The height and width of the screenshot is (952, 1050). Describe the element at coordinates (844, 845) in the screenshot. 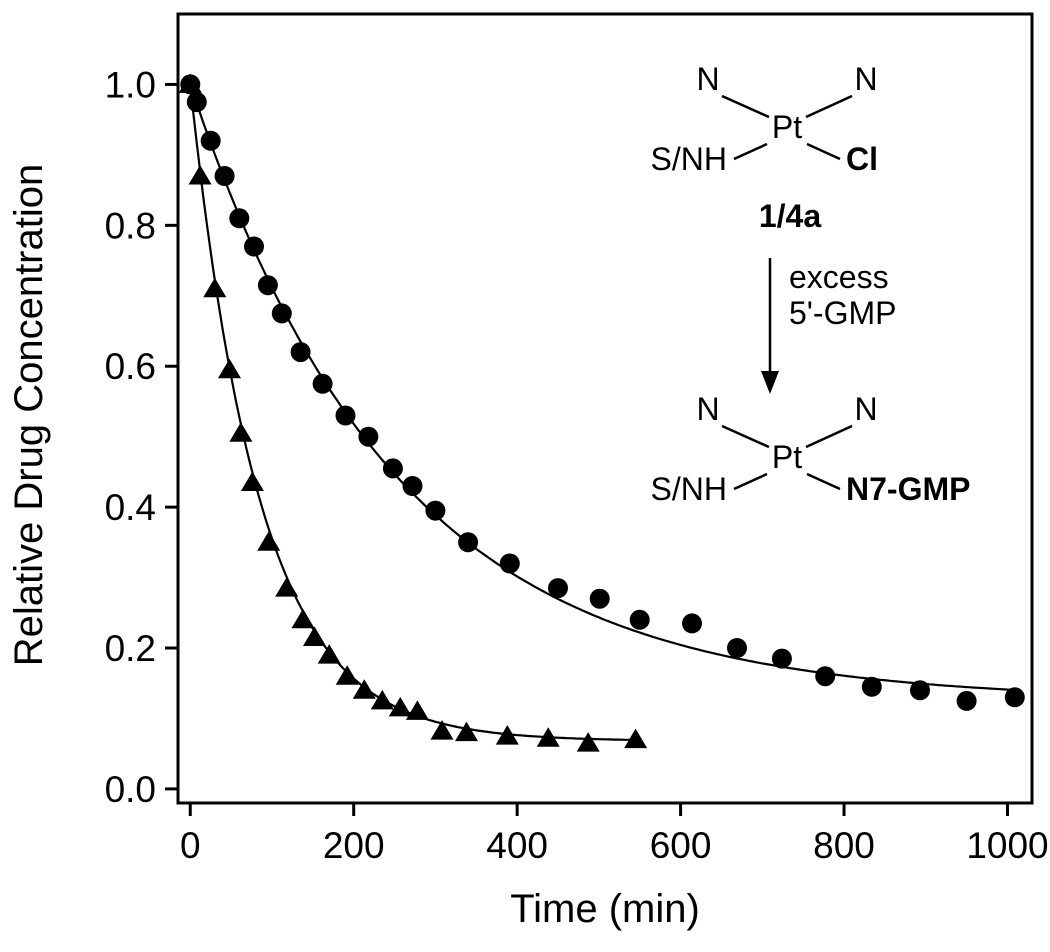

I see `x-tick-label: 800` at that location.